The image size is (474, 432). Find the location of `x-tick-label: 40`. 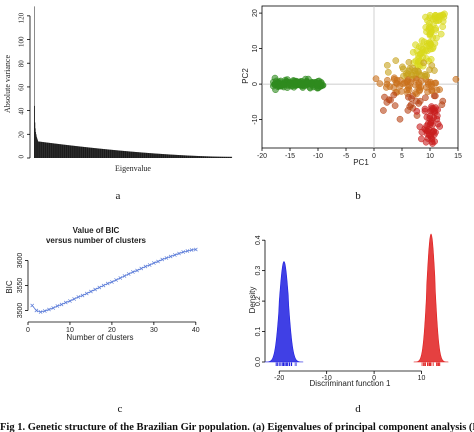

x-tick-label: 40 is located at coordinates (196, 330).